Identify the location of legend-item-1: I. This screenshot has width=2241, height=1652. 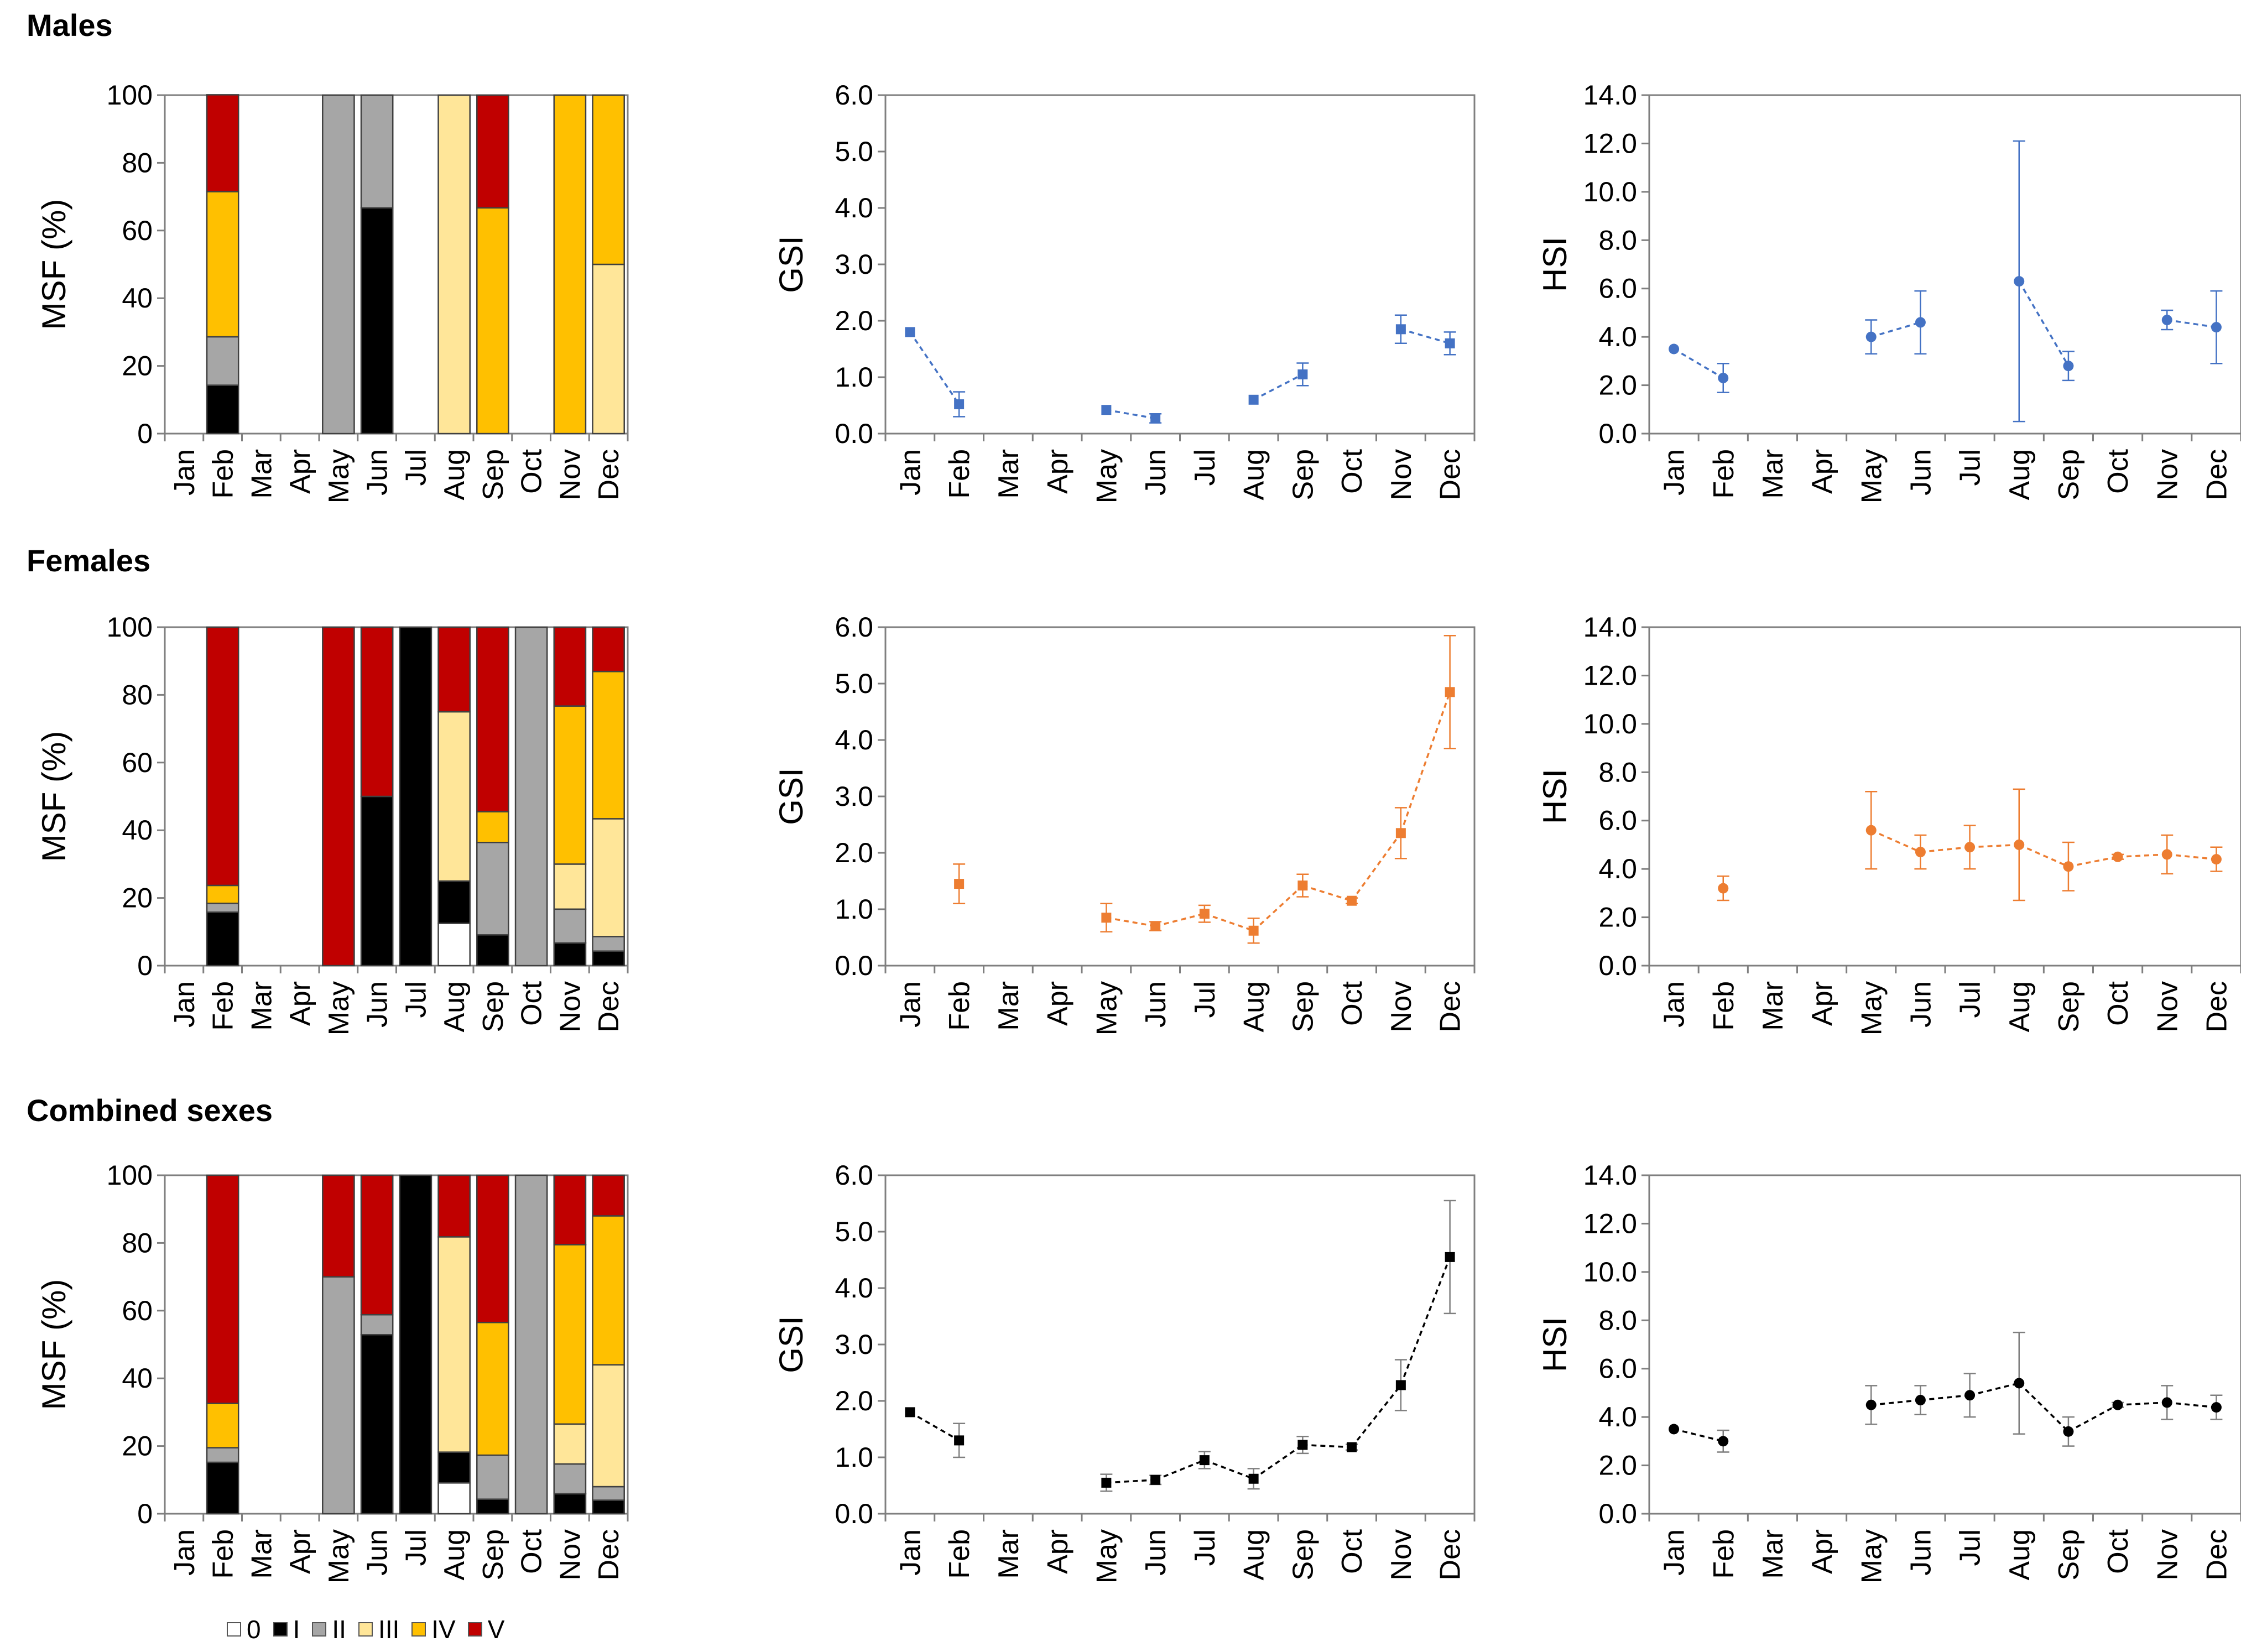
(286, 1629).